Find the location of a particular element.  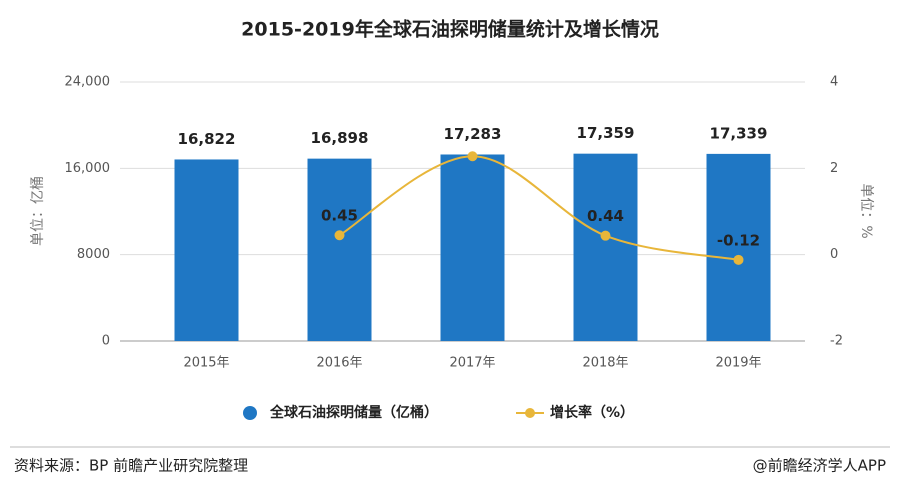

bar-value-label: 17,283 is located at coordinates (473, 134).